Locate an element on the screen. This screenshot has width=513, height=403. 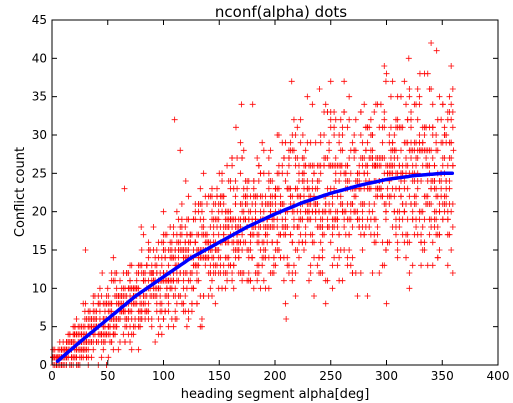
y-axis-title: Conflict count is located at coordinates (20, 192).